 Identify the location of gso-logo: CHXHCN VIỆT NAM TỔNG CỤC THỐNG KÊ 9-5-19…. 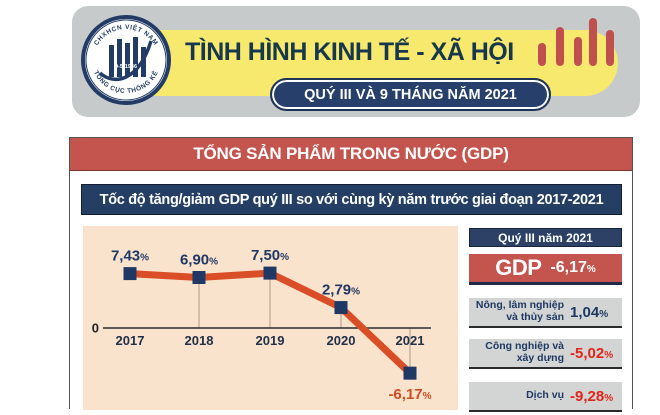
(126, 60).